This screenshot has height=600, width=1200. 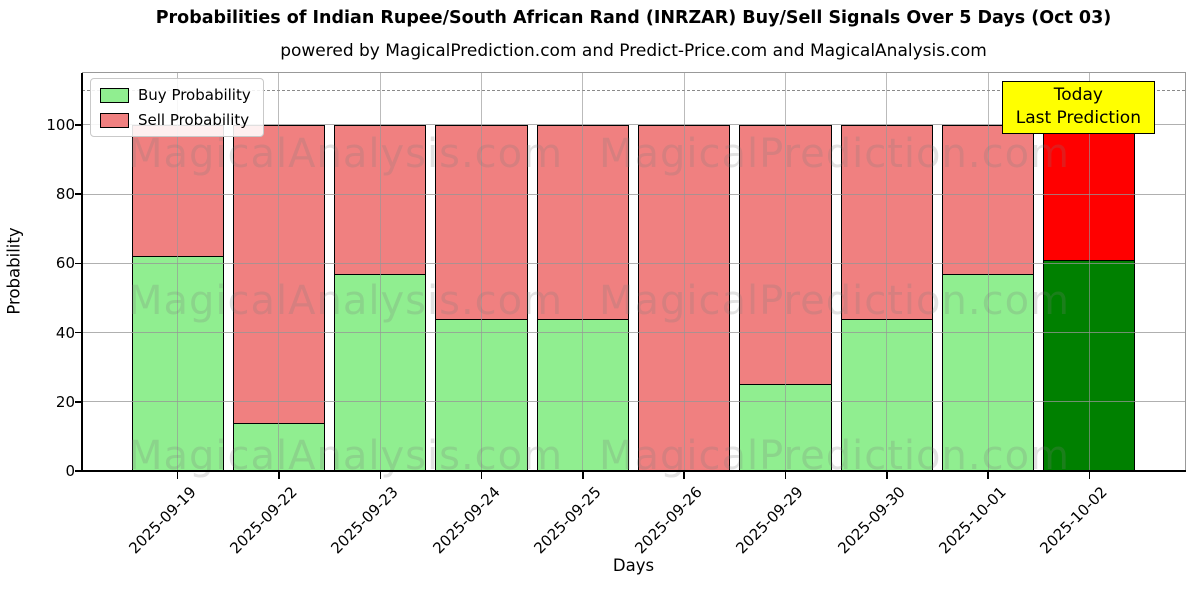 I want to click on y-tick-label: 20, so click(x=65, y=401).